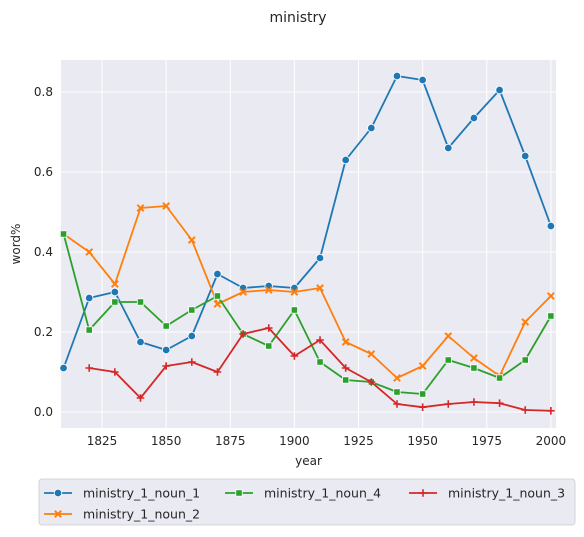  Describe the element at coordinates (322, 493) in the screenshot. I see `legend-label: ministry_1_noun_4` at that location.